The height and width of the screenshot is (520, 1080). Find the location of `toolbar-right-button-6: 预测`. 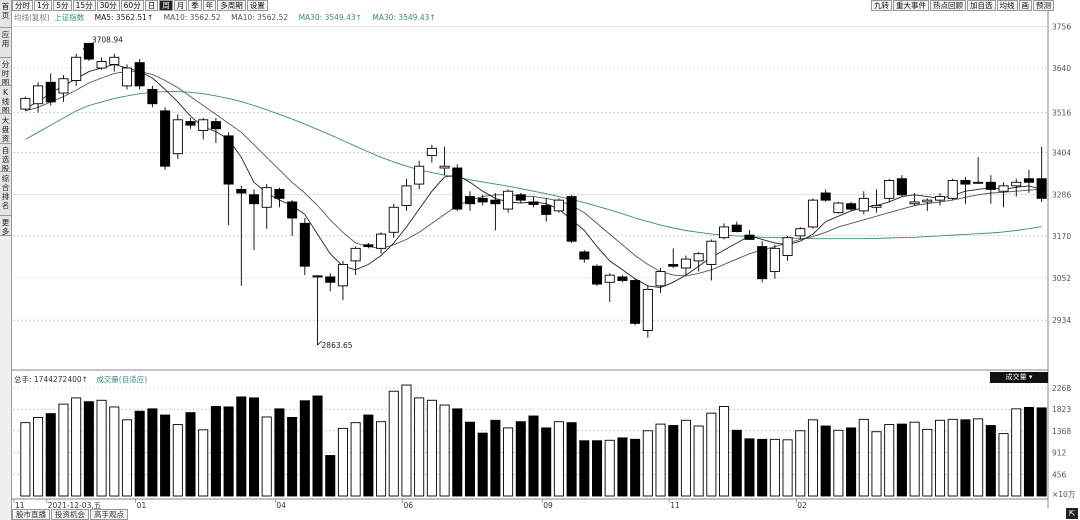

toolbar-right-button-6: 预测 is located at coordinates (1043, 5).